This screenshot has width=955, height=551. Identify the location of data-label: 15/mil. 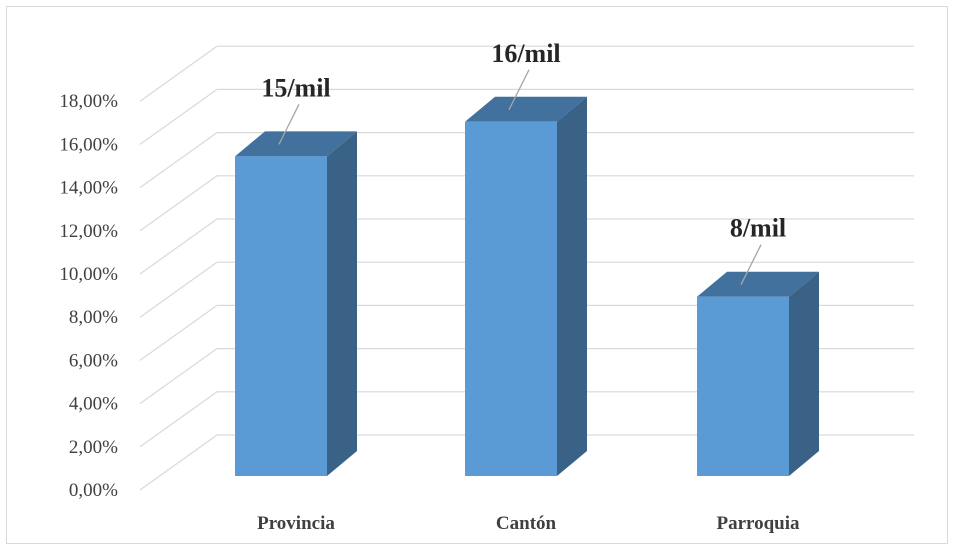
(295, 87).